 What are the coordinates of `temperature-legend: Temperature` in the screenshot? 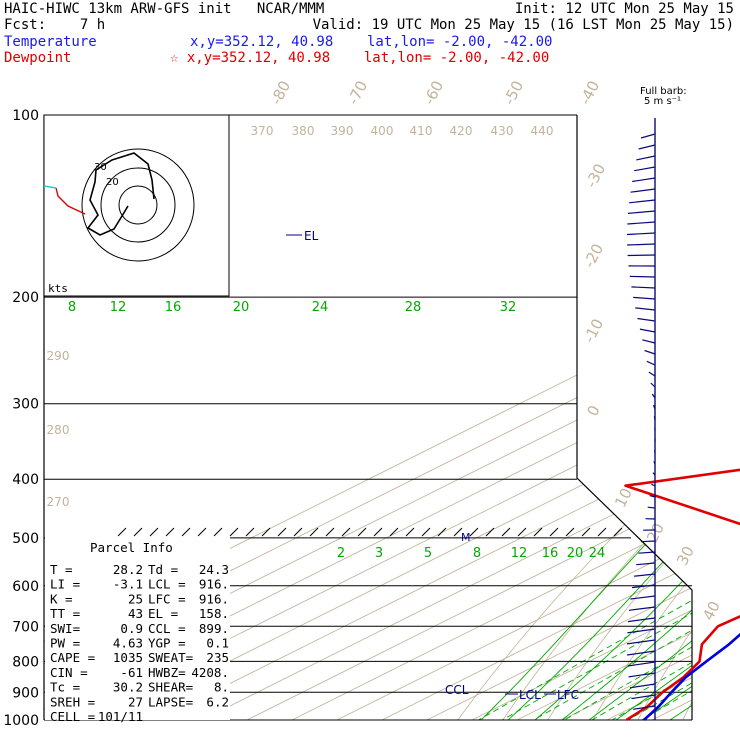 It's located at (50, 42).